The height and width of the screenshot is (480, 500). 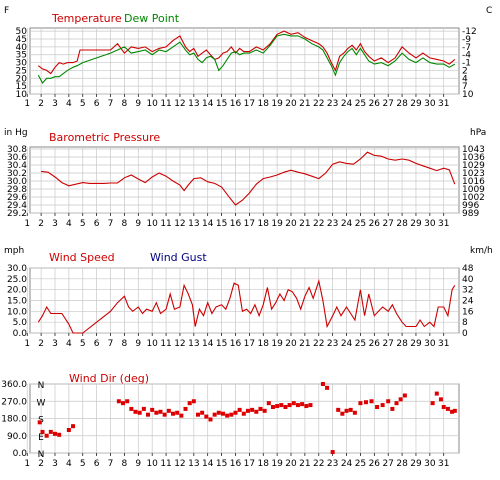 What do you see at coordinates (478, 133) in the screenshot?
I see `pressure-right-unit: hPa` at bounding box center [478, 133].